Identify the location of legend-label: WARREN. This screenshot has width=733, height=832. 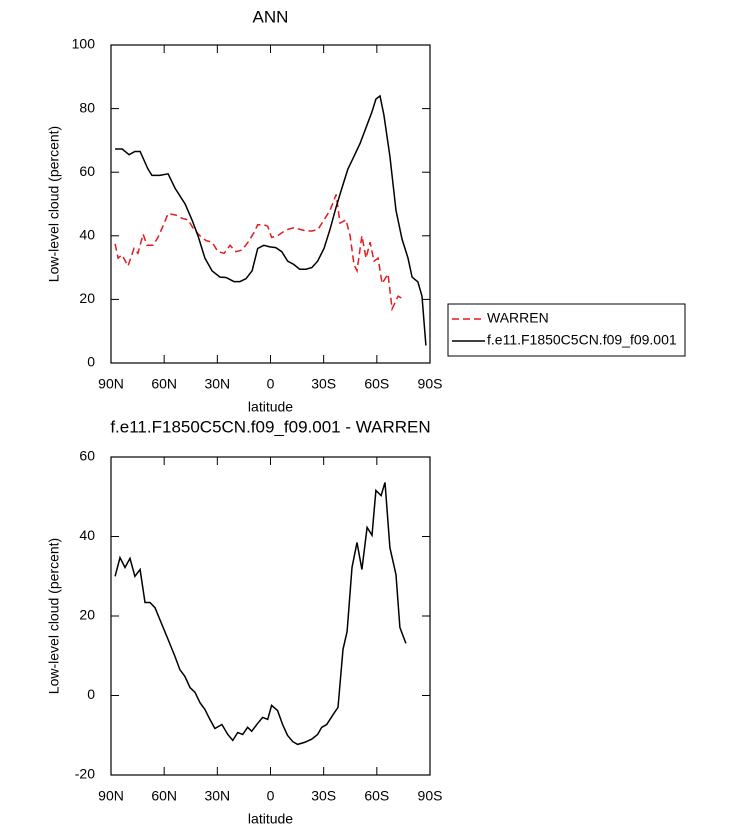
(518, 318).